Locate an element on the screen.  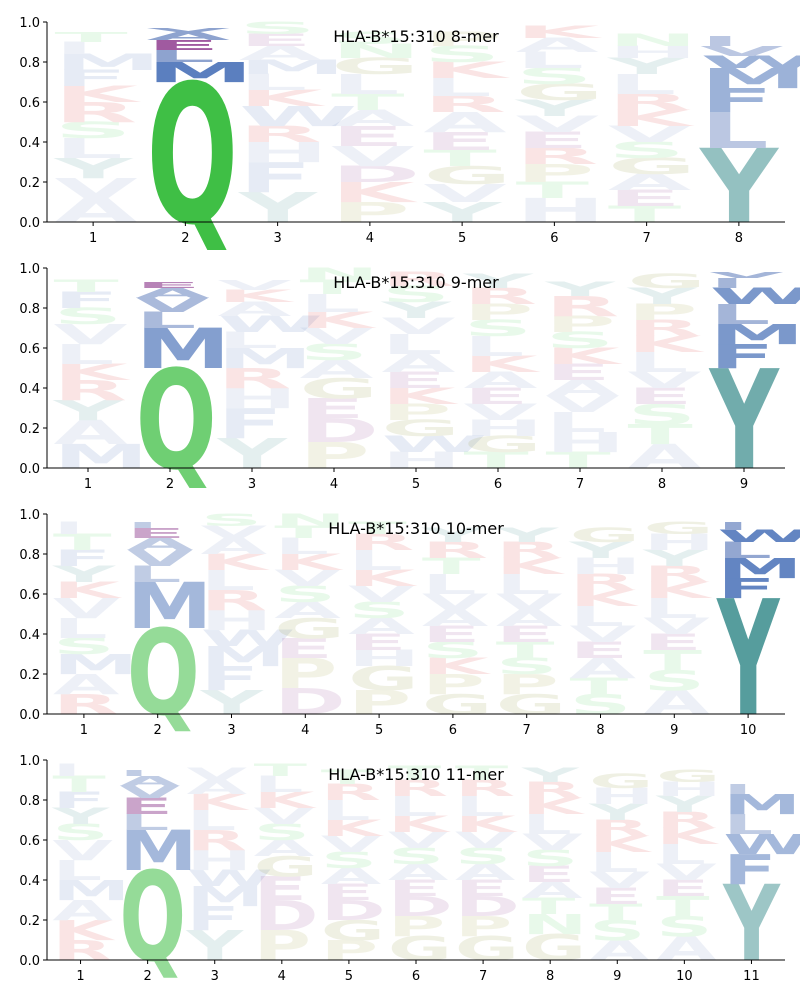
logo-letter: W is located at coordinates (230, 879).